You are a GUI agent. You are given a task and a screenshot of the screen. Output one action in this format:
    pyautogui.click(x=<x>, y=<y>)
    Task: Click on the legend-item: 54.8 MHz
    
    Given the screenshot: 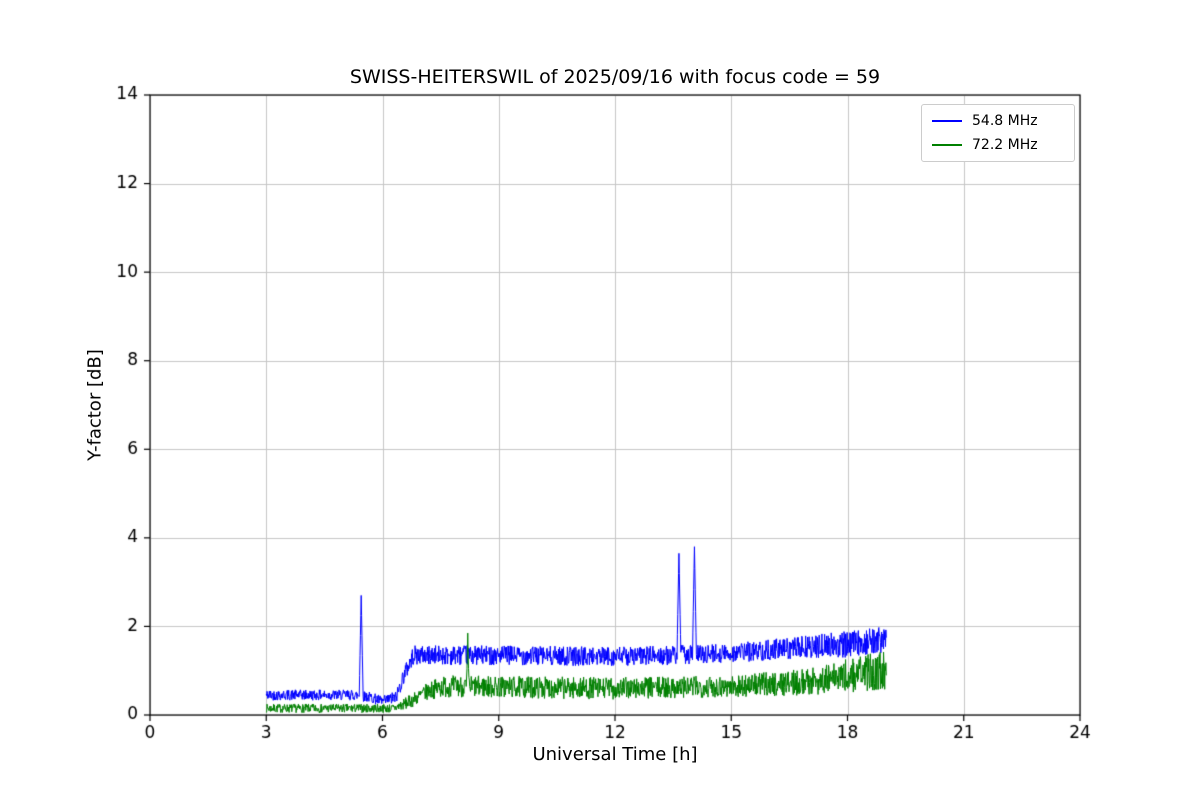 What is the action you would take?
    pyautogui.click(x=998, y=121)
    